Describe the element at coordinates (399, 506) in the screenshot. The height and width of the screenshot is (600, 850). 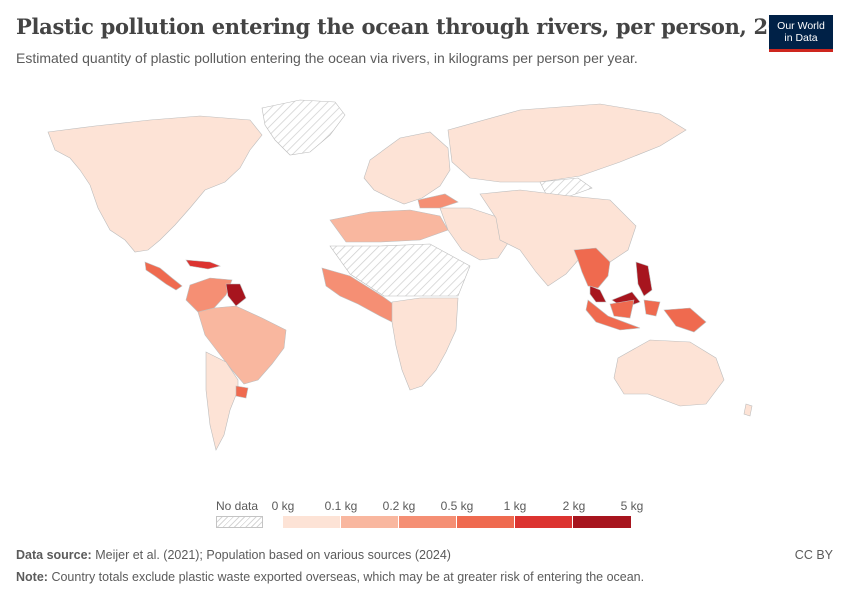
I see `legend-tick: 0.2 kg` at that location.